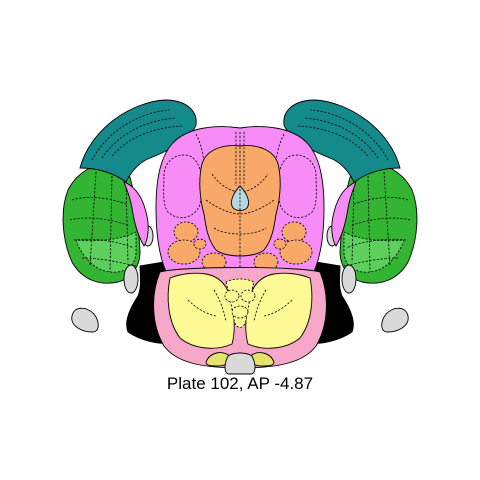  Describe the element at coordinates (240, 363) in the screenshot. I see `bottom-gray-structure` at that location.